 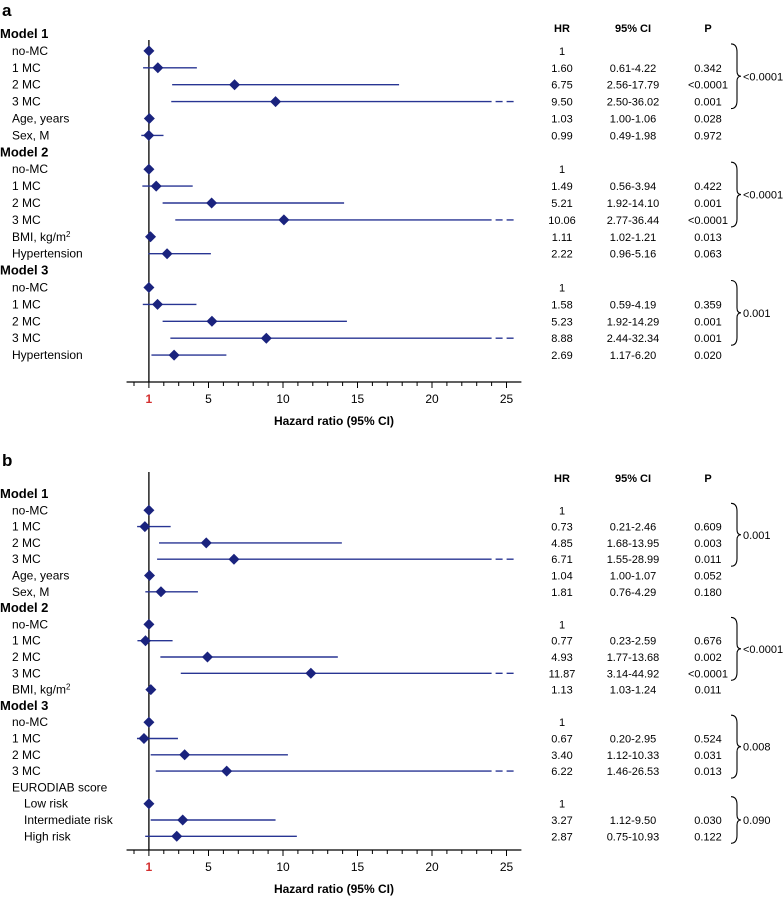 I want to click on hr-value: 0.77, so click(x=561, y=642).